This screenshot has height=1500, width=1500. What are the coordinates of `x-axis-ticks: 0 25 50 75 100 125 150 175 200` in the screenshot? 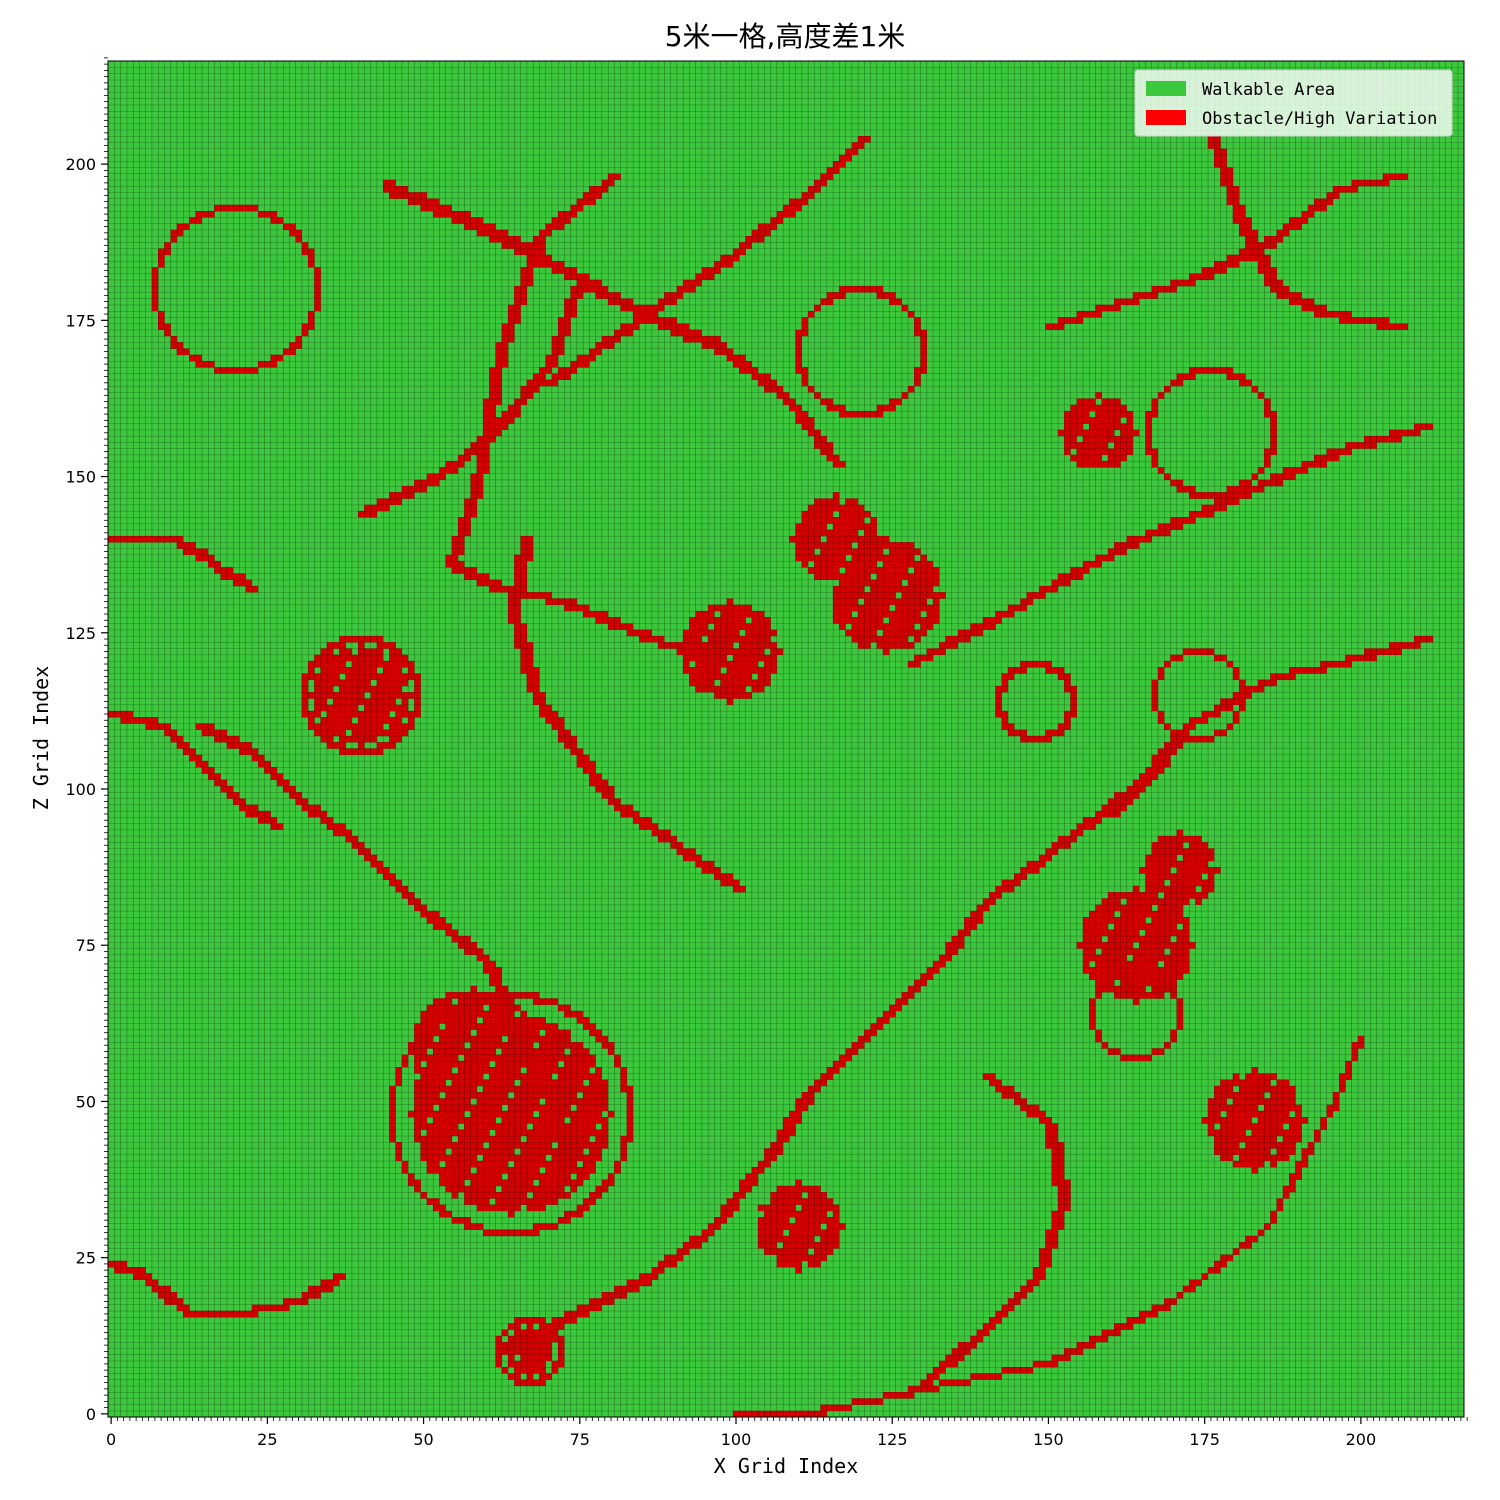 It's located at (787, 1433).